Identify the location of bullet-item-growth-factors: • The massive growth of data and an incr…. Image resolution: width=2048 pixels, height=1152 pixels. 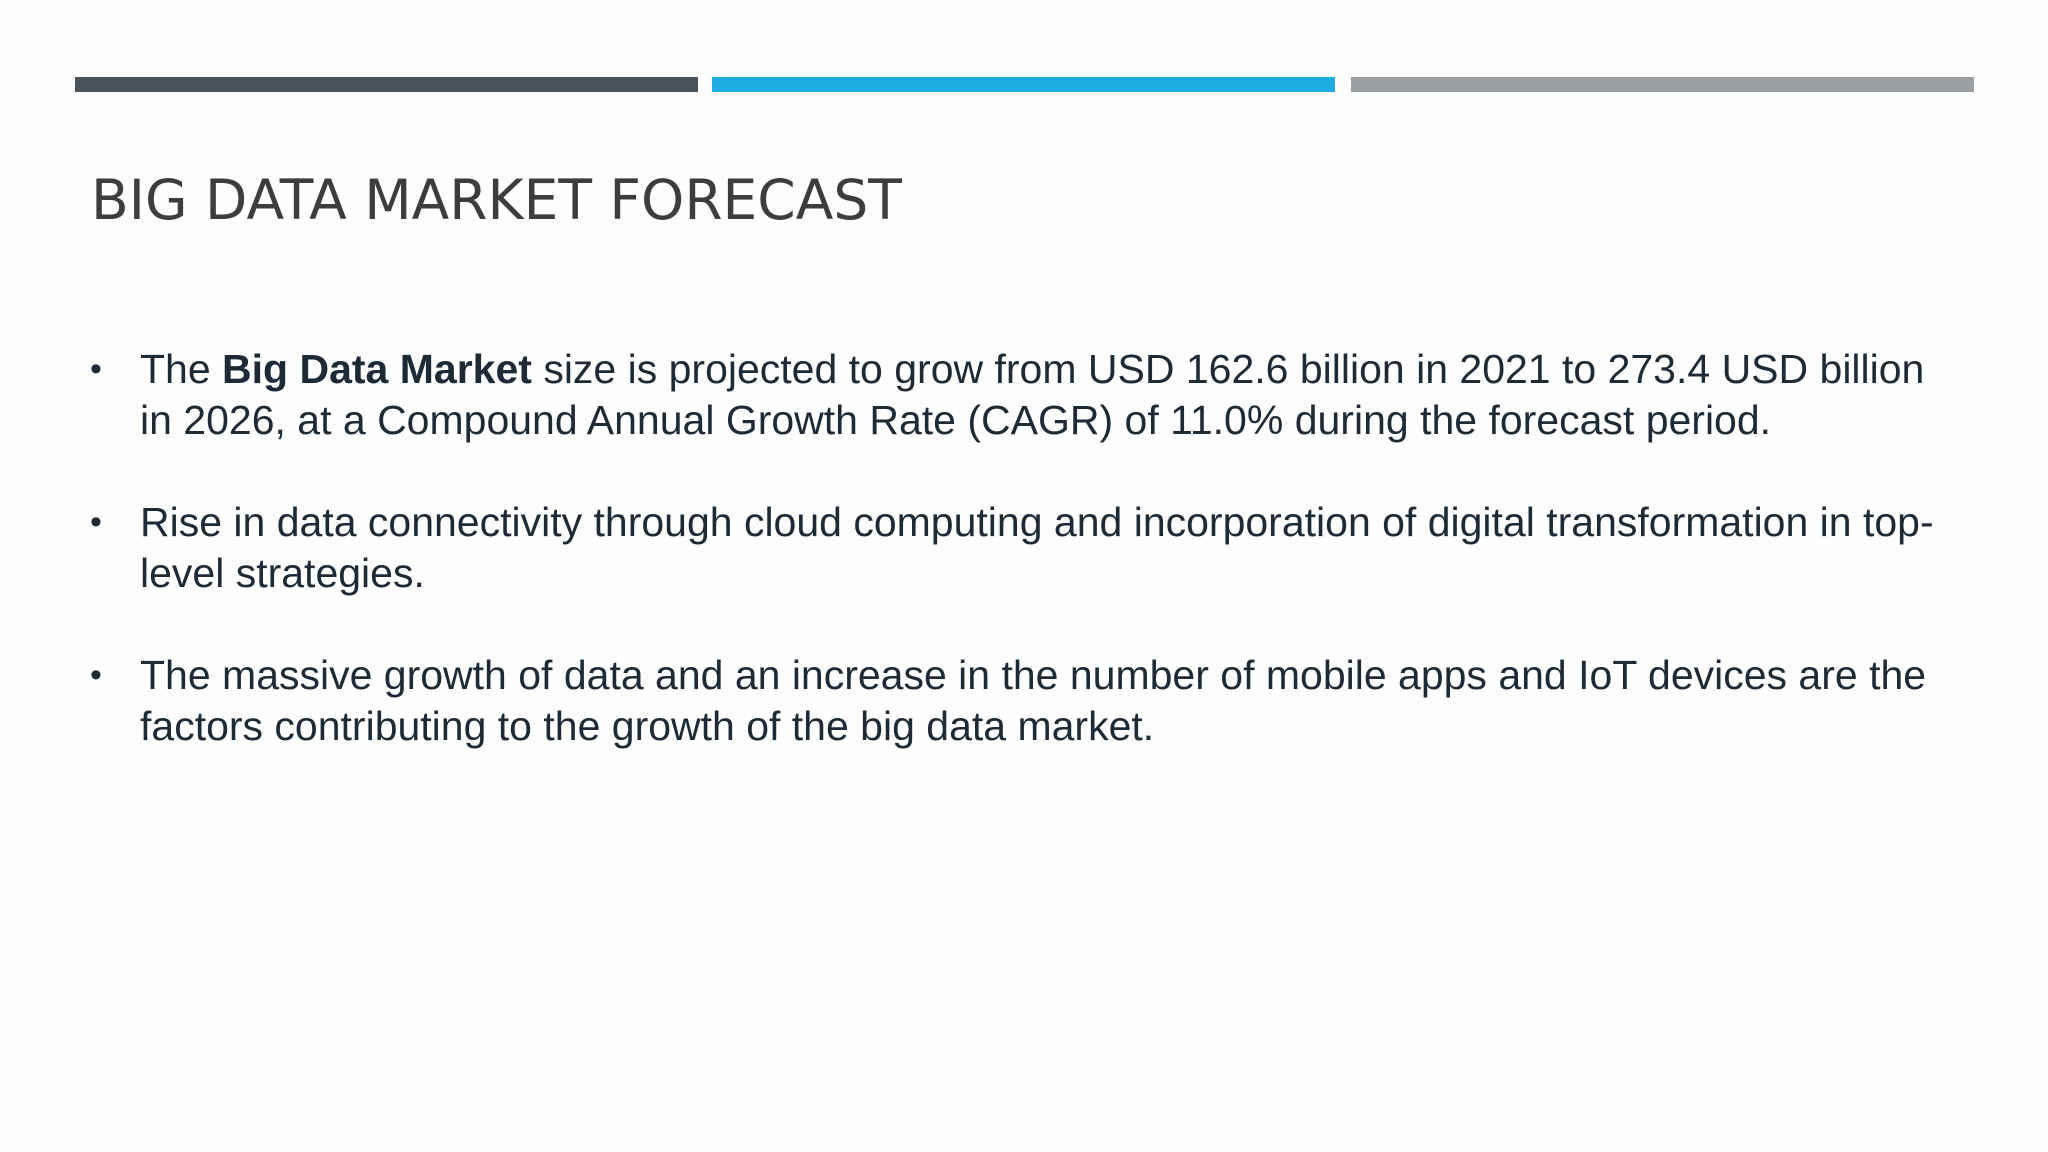
(1015, 701).